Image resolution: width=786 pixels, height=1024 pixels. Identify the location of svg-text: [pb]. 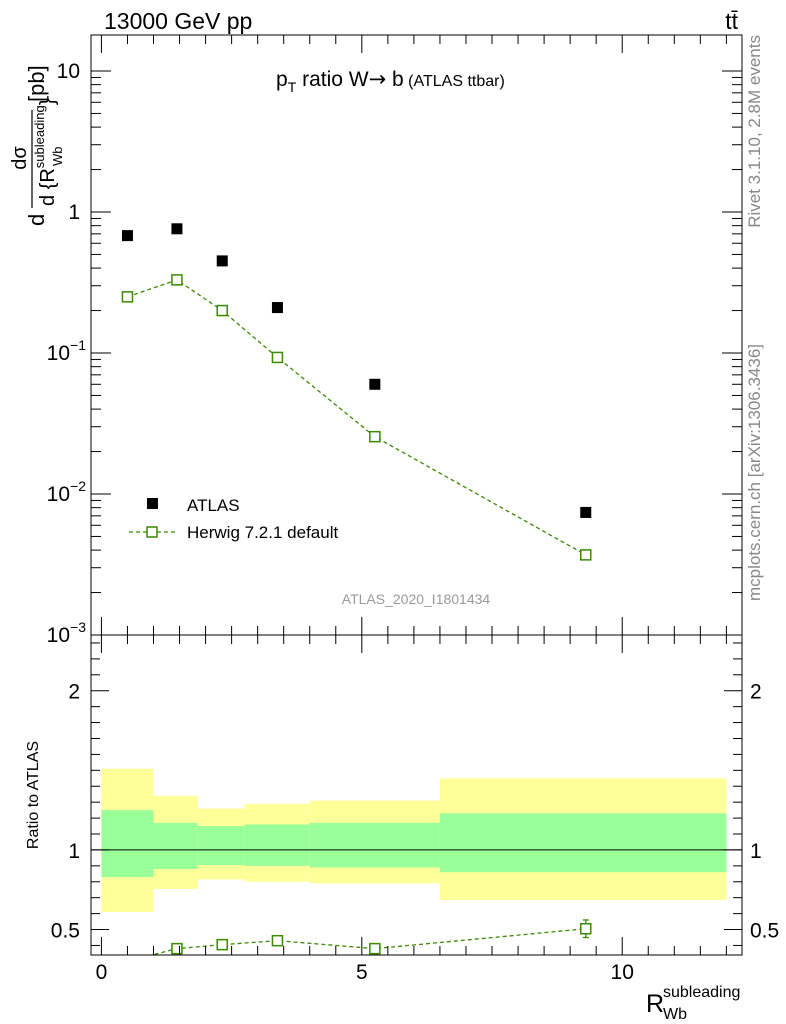
(36, 83).